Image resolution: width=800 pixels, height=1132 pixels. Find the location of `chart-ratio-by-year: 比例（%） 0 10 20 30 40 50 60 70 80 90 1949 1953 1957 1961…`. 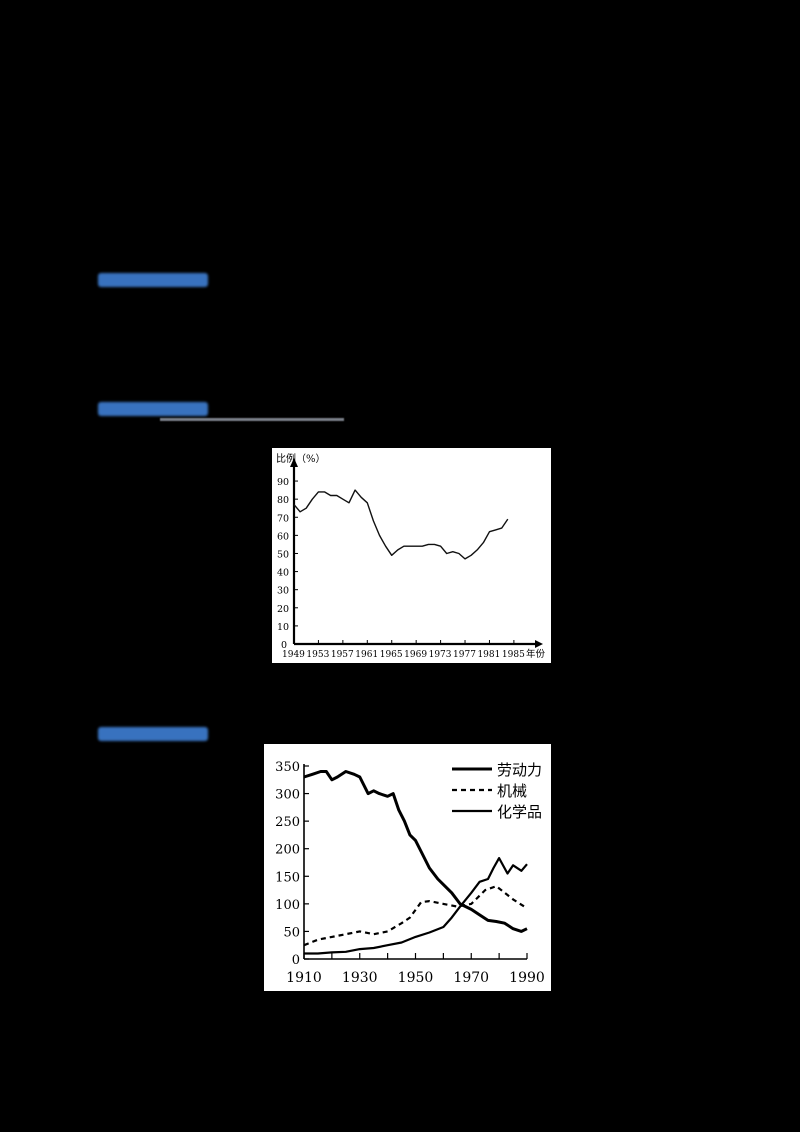

chart-ratio-by-year: 比例（%） 0 10 20 30 40 50 60 70 80 90 1949 1953 1957 1961… is located at coordinates (411, 555).